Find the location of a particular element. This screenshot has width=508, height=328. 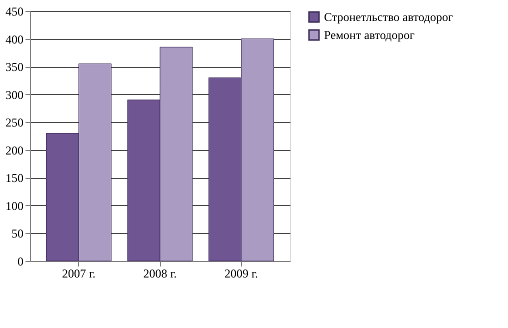

y-tick-label: 450 is located at coordinates (15, 11).